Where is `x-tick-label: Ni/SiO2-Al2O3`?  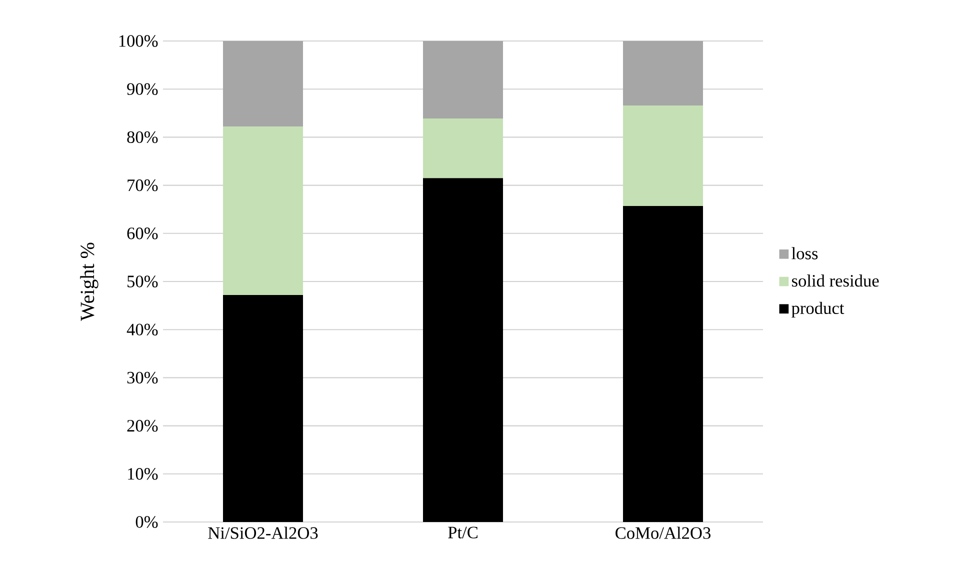 x-tick-label: Ni/SiO2-Al2O3 is located at coordinates (263, 532).